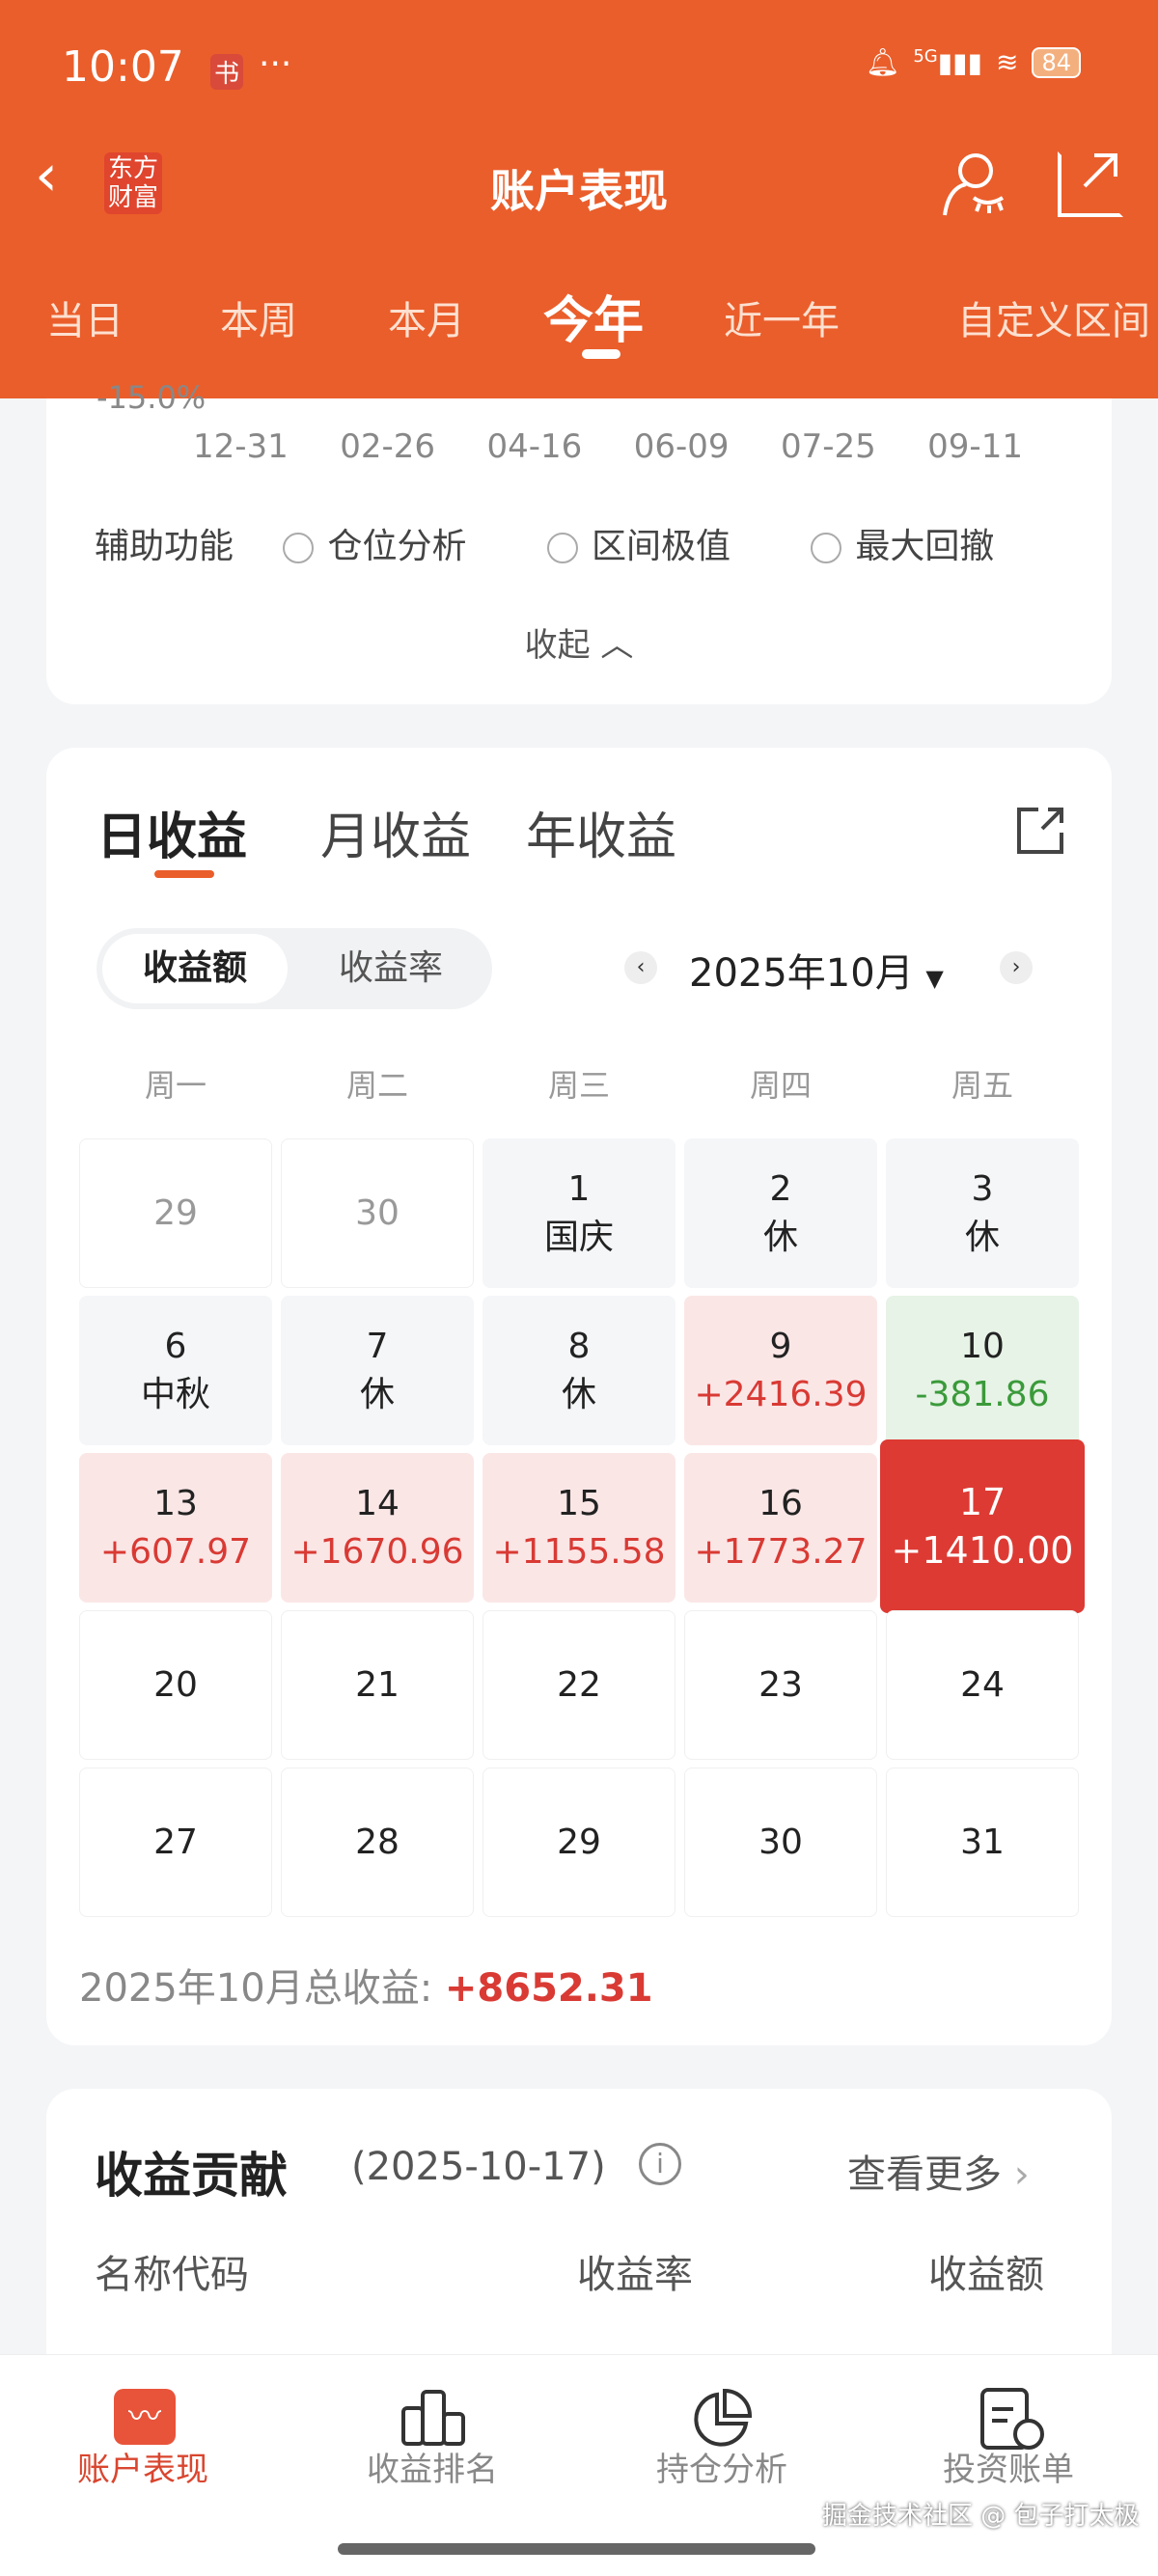  I want to click on calendar-day: 23, so click(780, 1685).